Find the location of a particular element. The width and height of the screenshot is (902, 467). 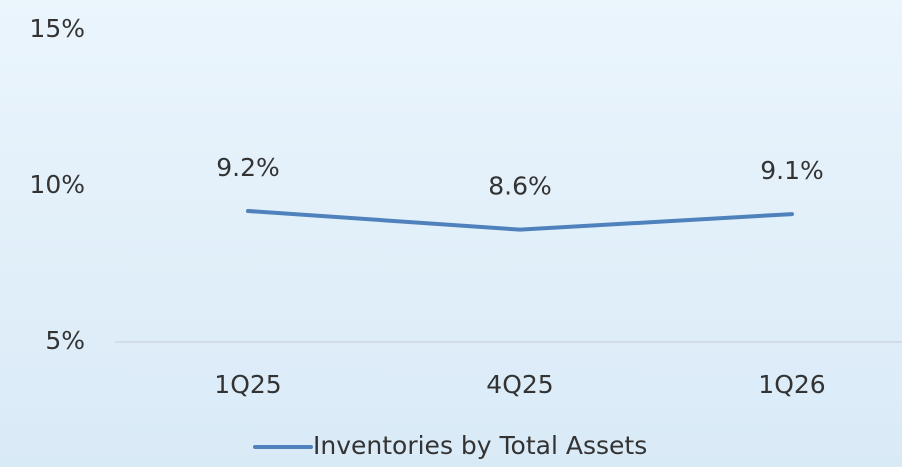

data-label: 9.2% is located at coordinates (248, 167).